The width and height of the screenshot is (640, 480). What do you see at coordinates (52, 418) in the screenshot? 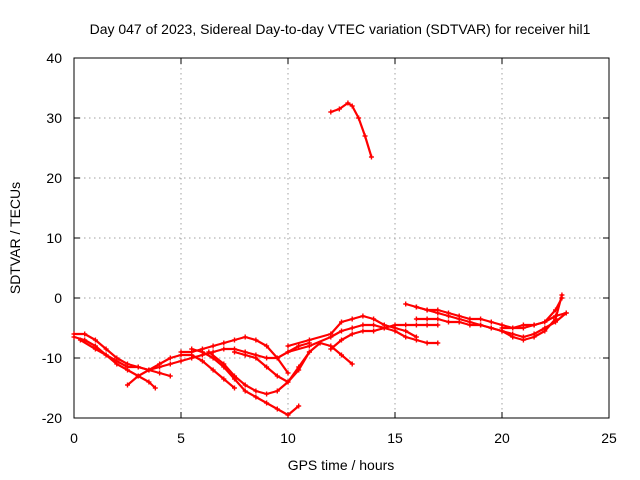
I see `y-tick-label--20: -20` at bounding box center [52, 418].